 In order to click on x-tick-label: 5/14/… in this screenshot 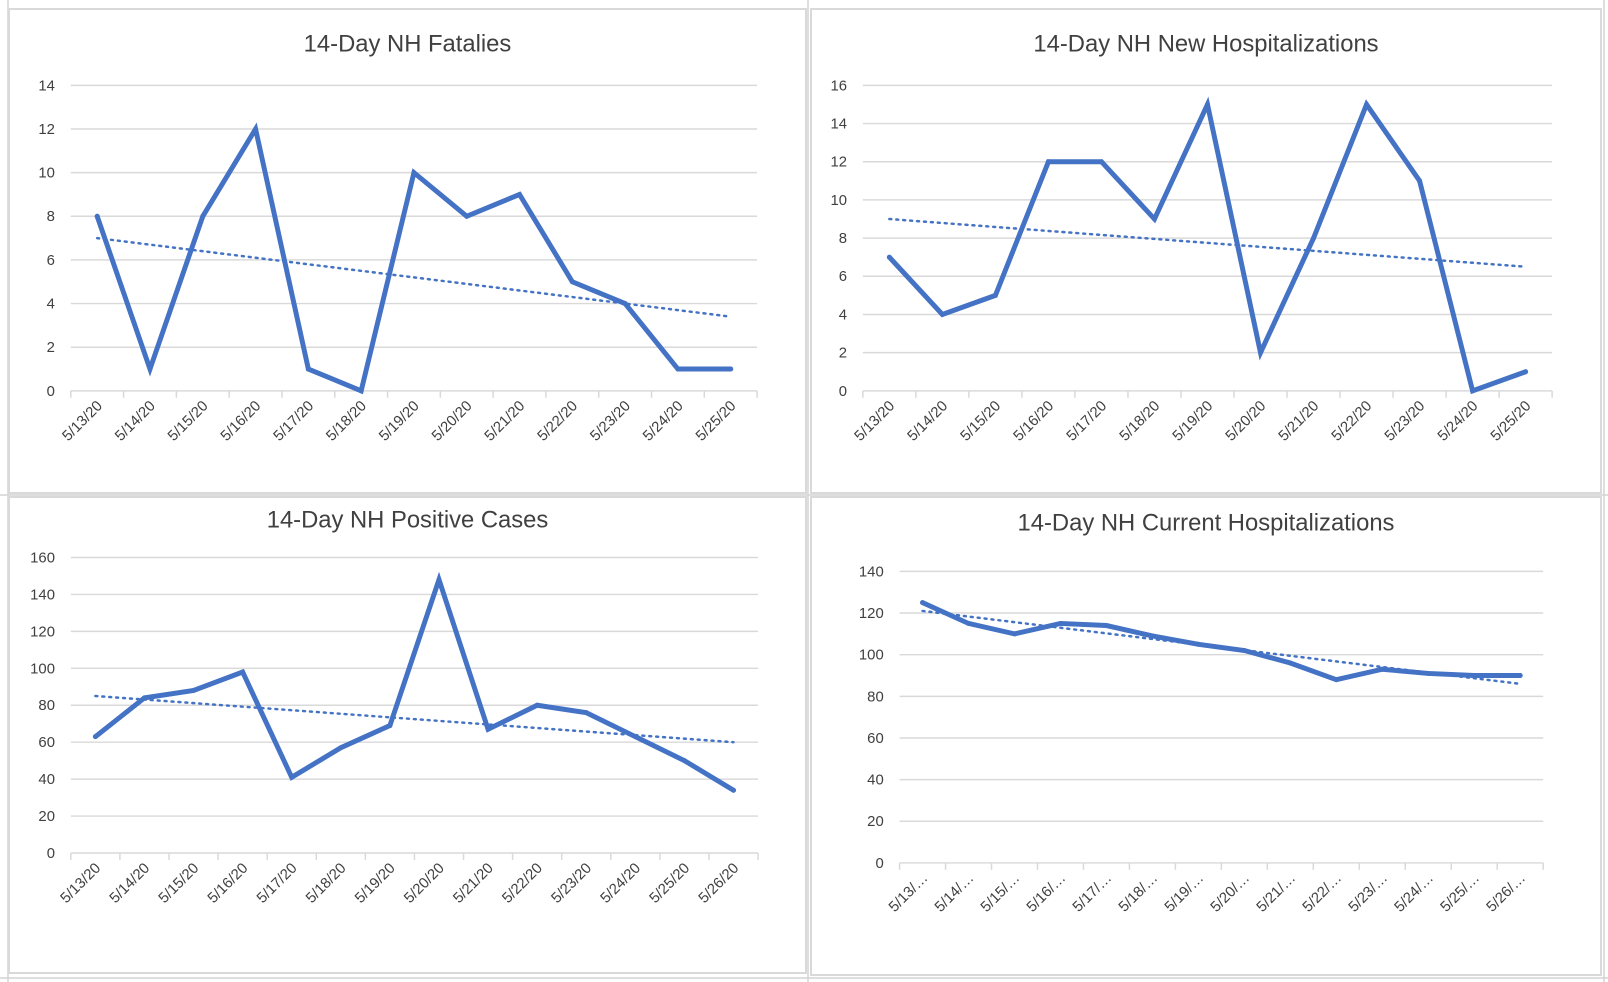, I will do `click(954, 892)`.